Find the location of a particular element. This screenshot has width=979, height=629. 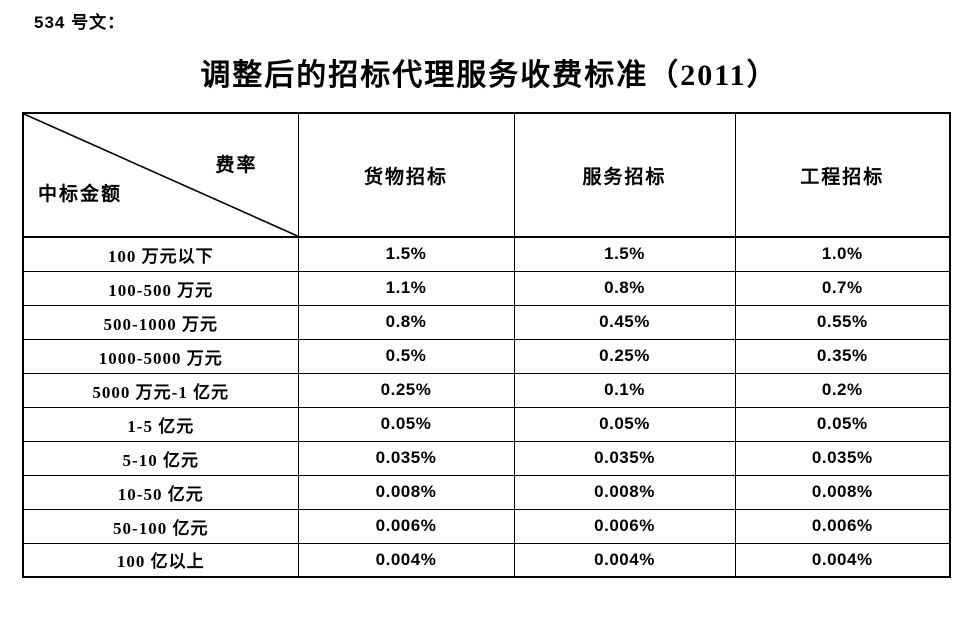

rate-cell-goods: 0.05% is located at coordinates (406, 424).